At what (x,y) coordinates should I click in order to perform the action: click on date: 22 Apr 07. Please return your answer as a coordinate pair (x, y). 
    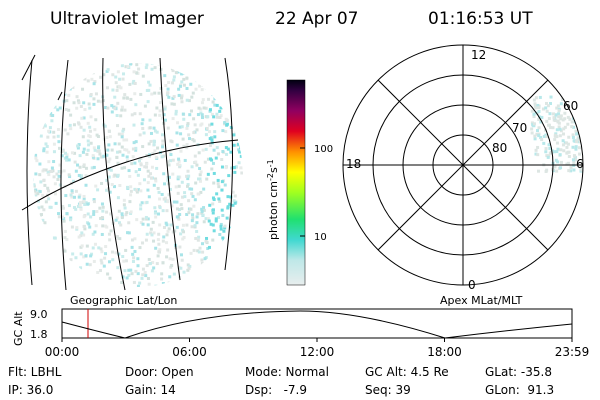
    Looking at the image, I should click on (316, 19).